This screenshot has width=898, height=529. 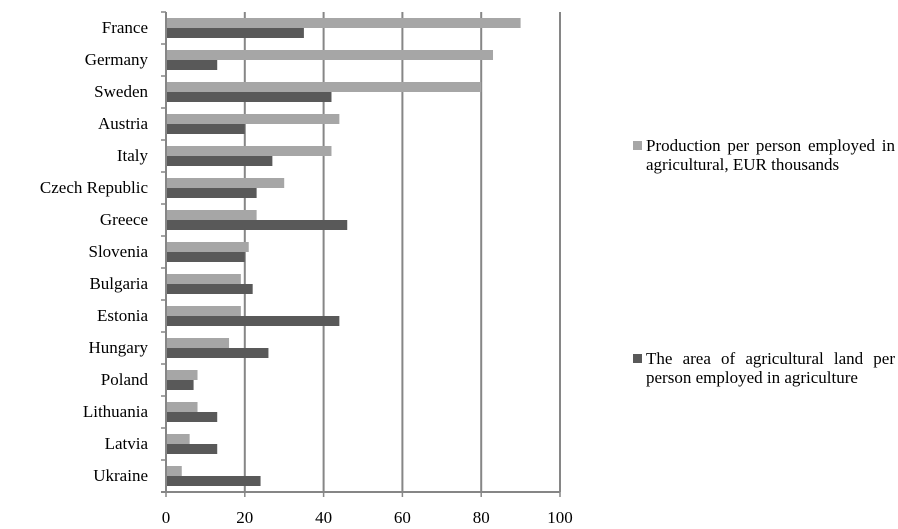 What do you see at coordinates (133, 155) in the screenshot?
I see `category-label-italy: Italy` at bounding box center [133, 155].